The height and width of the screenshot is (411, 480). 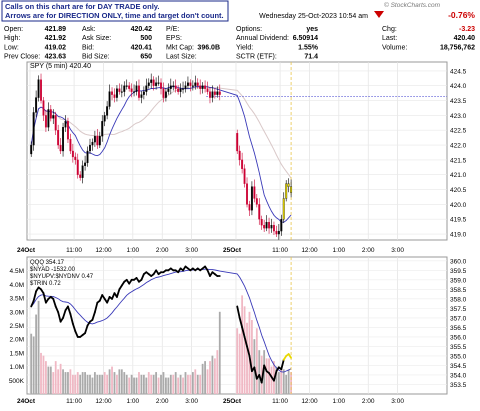 What do you see at coordinates (397, 250) in the screenshot?
I see `spy-time-tick: 3:00` at bounding box center [397, 250].